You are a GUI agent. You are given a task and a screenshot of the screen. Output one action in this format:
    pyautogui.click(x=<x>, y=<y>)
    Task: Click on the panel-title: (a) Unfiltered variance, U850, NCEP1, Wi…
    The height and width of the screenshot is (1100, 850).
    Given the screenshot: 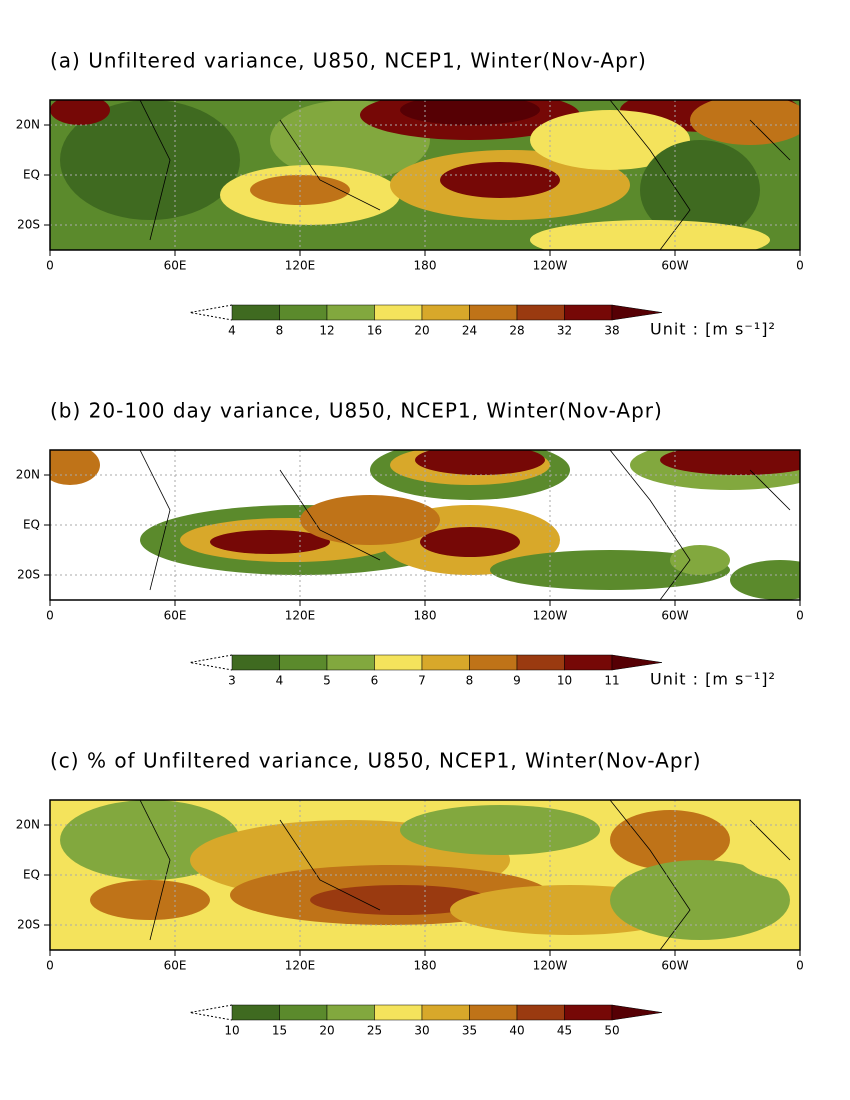 What is the action you would take?
    pyautogui.click(x=348, y=61)
    